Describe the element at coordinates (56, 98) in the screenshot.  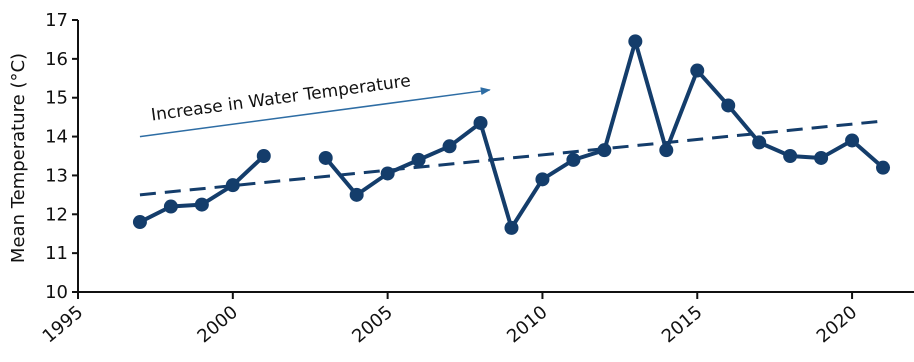
I see `y-tick-label: 15` at that location.